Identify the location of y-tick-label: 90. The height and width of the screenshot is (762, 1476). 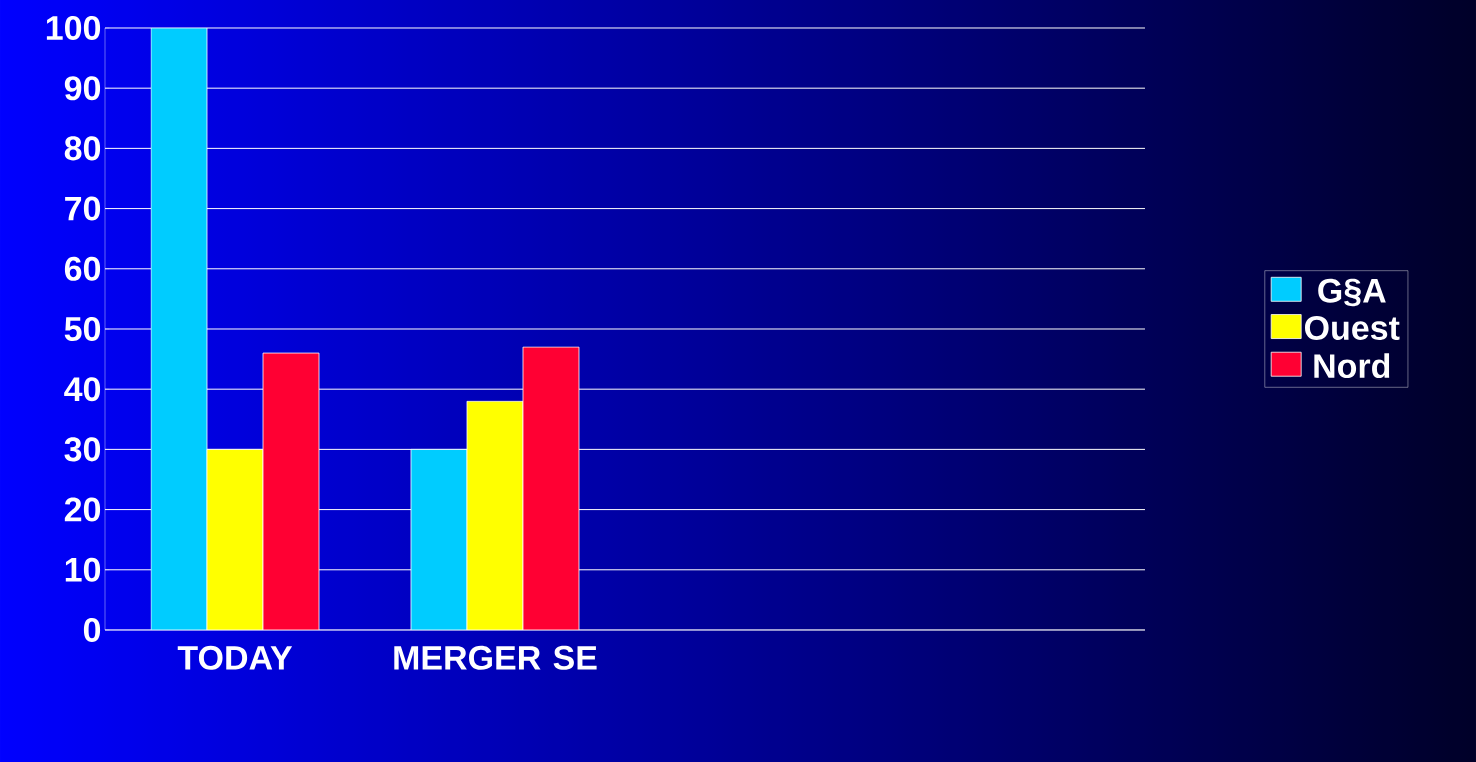
(82, 88).